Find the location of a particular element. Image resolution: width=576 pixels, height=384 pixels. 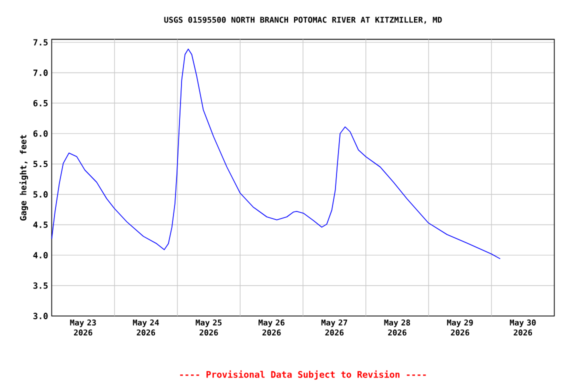

y-tick-label: 6.0 is located at coordinates (40, 133).